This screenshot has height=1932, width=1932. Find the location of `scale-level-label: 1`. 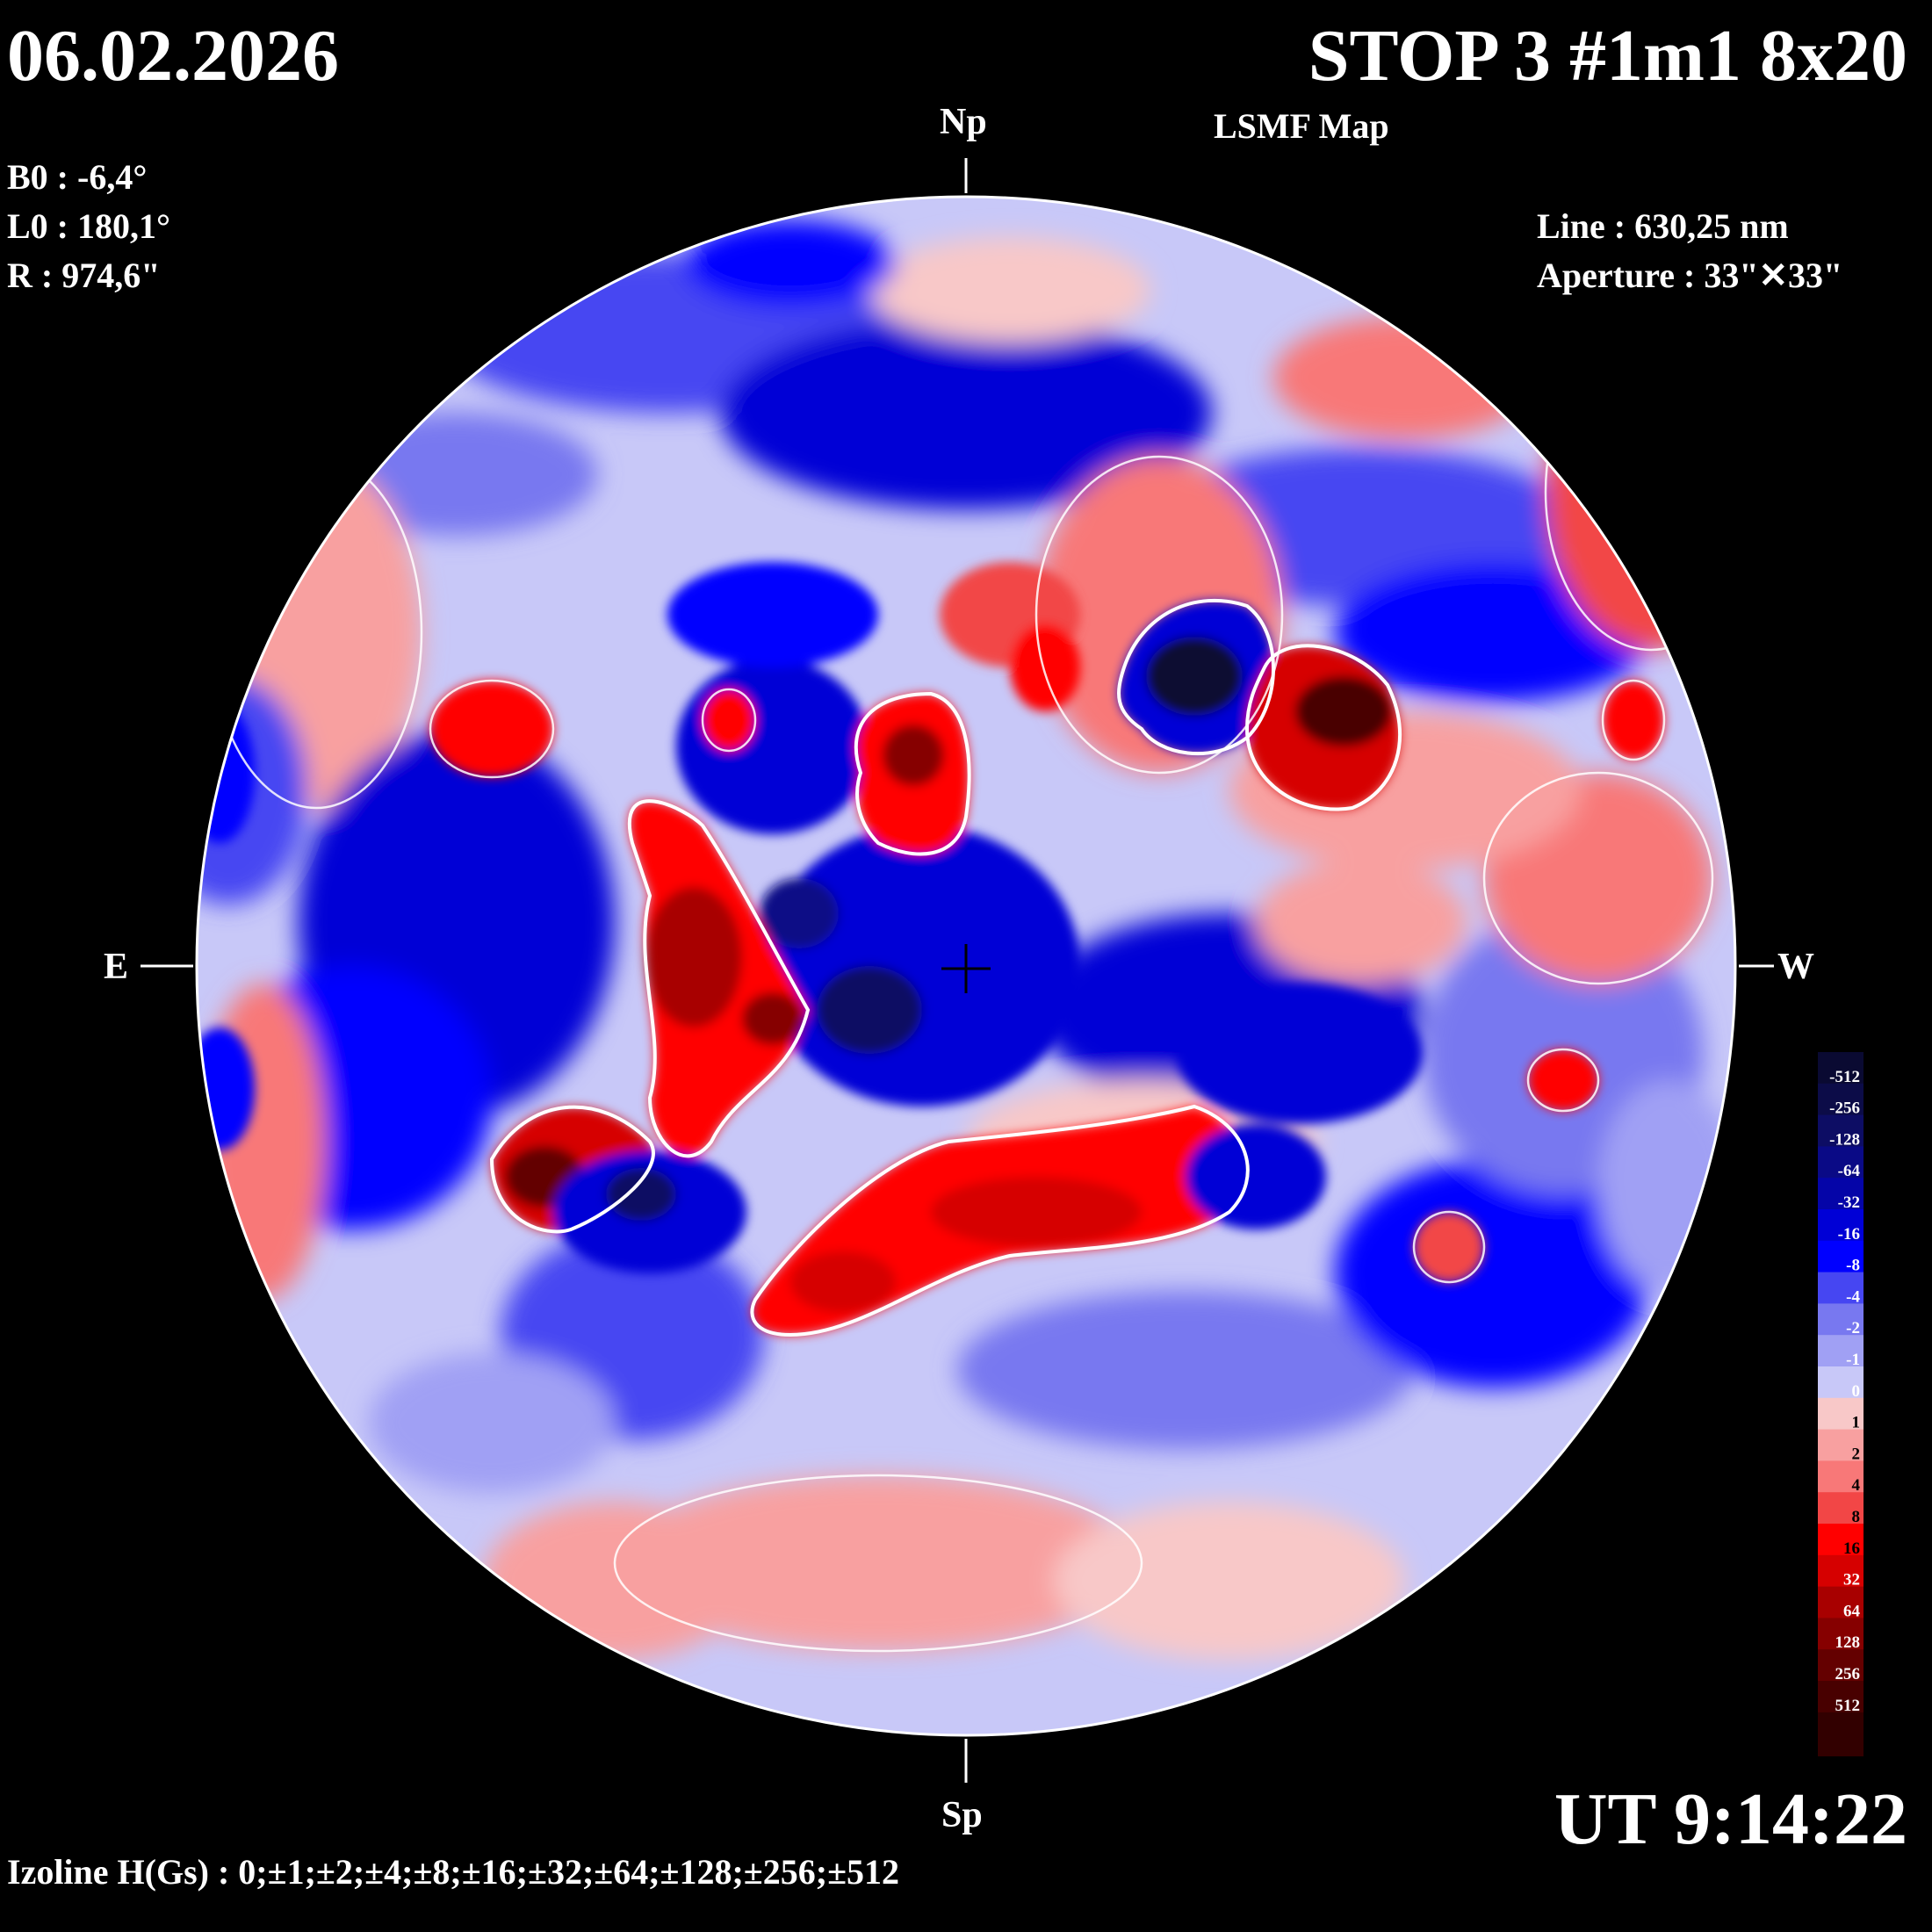

scale-level-label: 1 is located at coordinates (1857, 1423).